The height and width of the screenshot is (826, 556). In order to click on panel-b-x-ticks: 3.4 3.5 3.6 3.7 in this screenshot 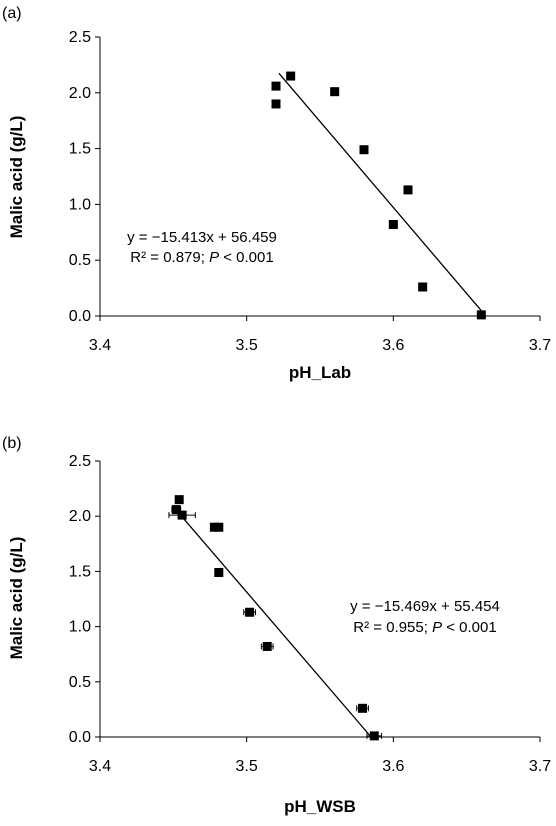, I will do `click(320, 756)`.